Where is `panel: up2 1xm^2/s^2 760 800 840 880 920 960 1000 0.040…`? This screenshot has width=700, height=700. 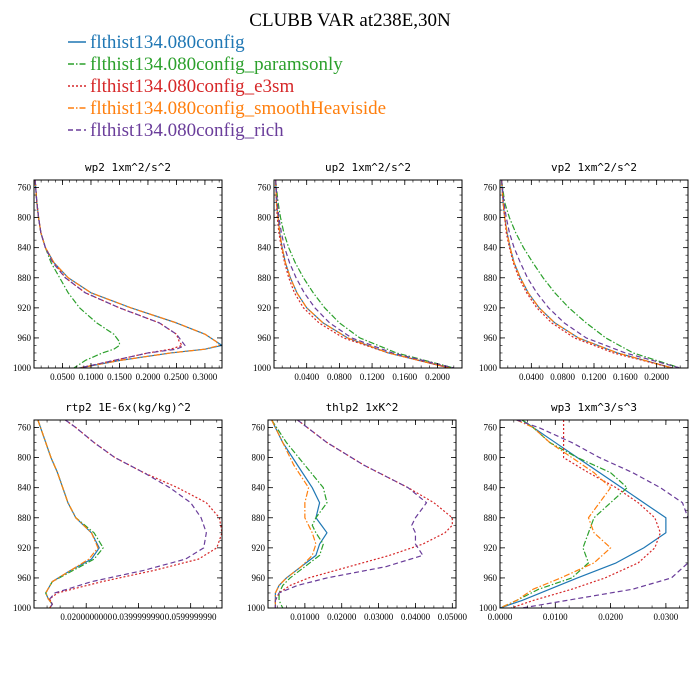 panel: up2 1xm^2/s^2 760 800 840 880 920 960 1000 0.040… is located at coordinates (358, 271).